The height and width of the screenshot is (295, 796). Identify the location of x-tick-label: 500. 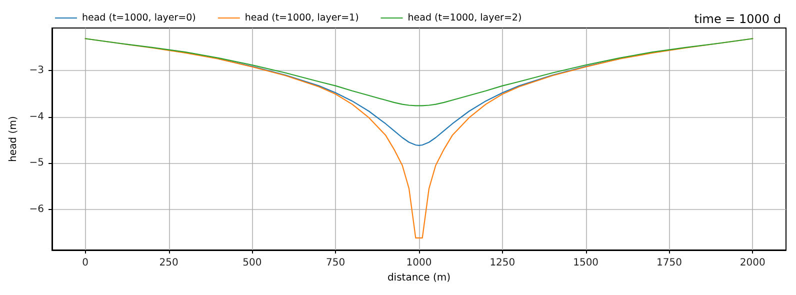
(252, 263).